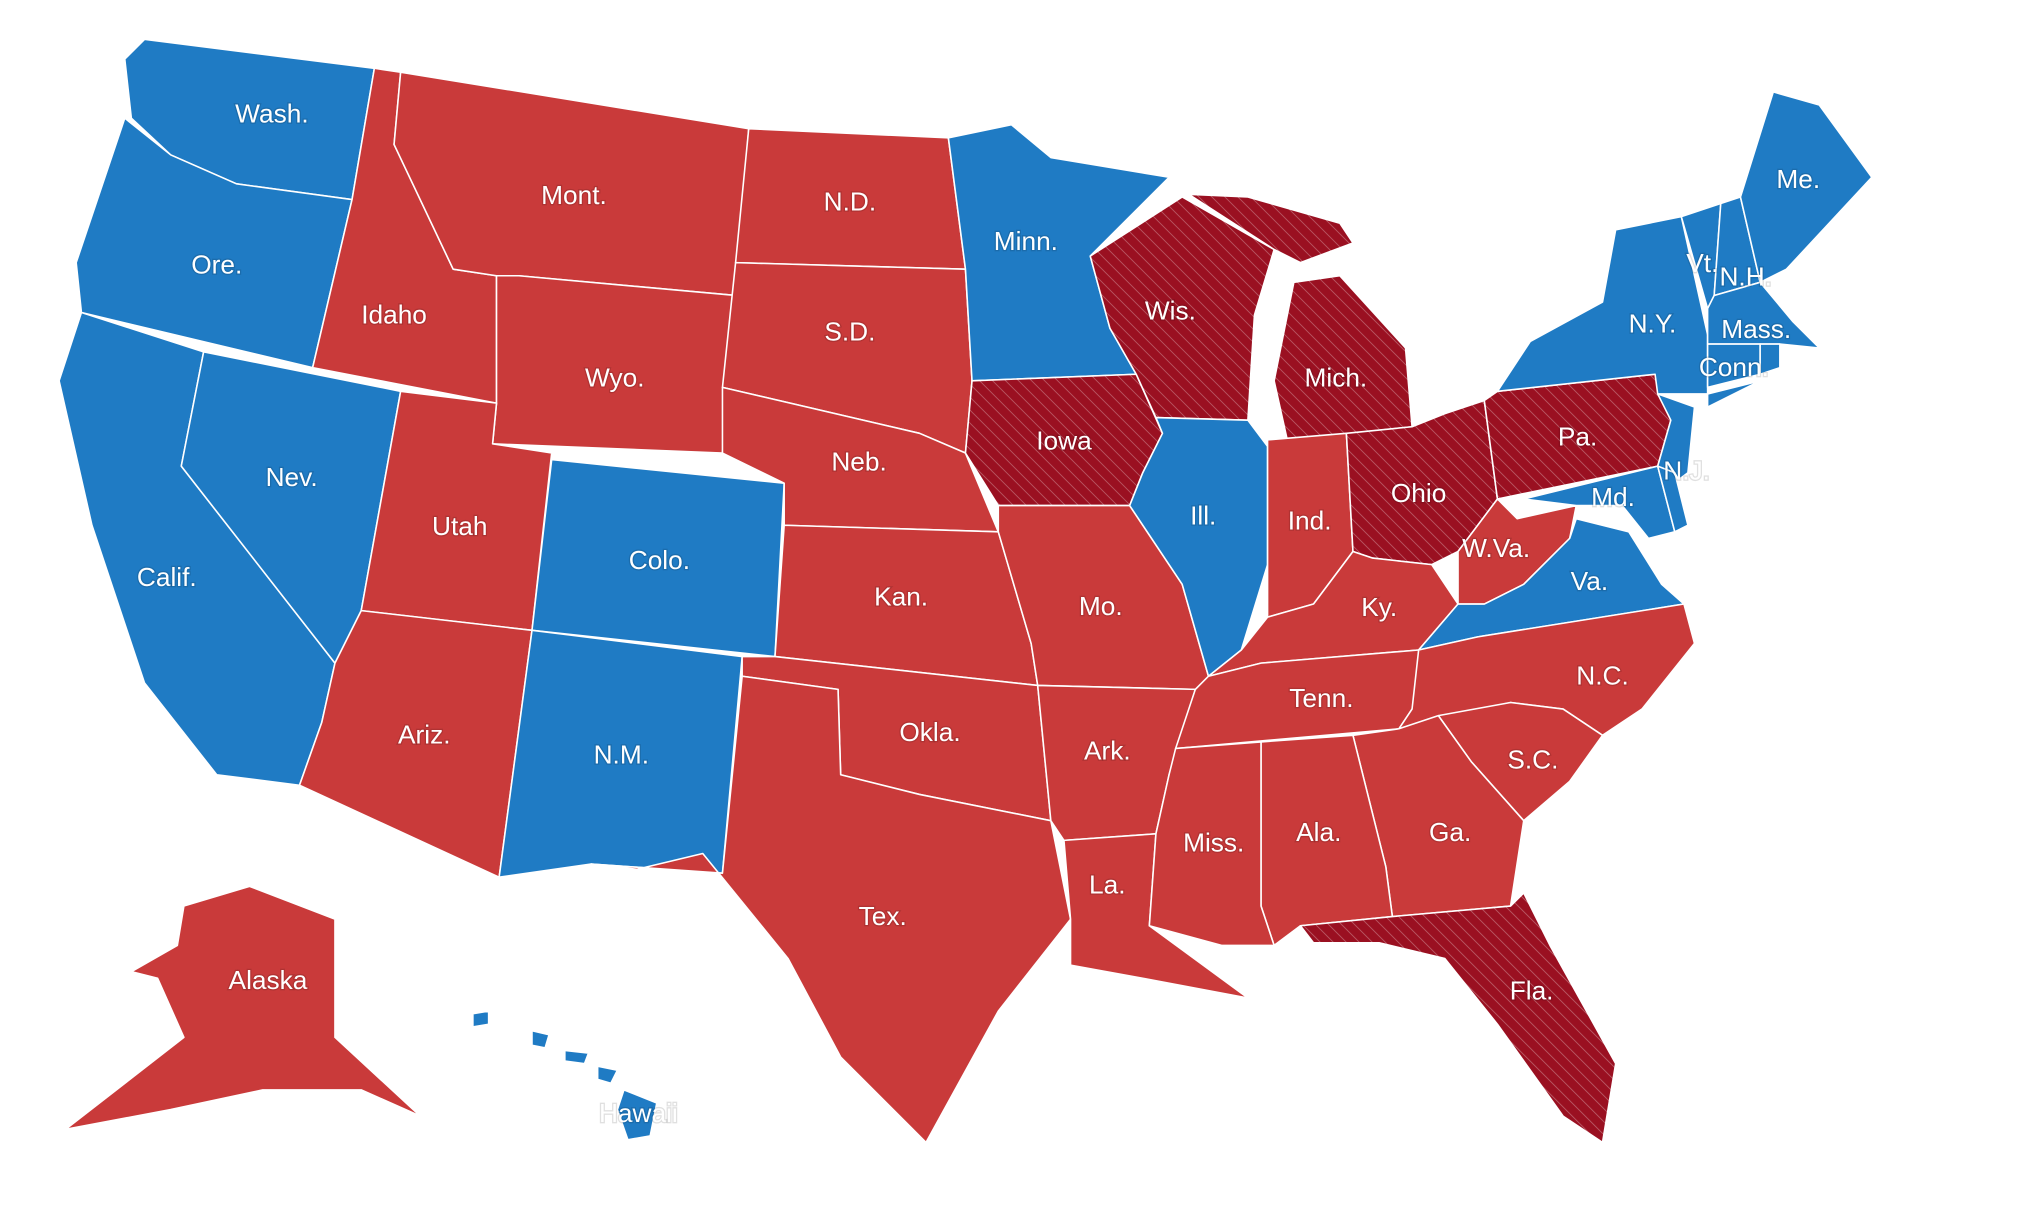 This screenshot has width=2036, height=1212. Describe the element at coordinates (1756, 329) in the screenshot. I see `state-label: Mass.` at that location.